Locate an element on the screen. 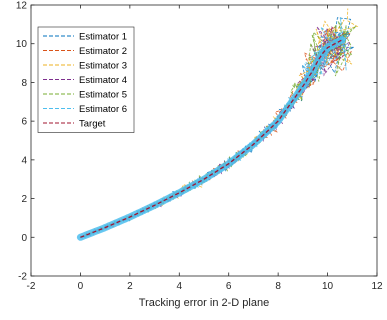 The width and height of the screenshot is (387, 320). legend-label: Estimator 4 is located at coordinates (103, 80).